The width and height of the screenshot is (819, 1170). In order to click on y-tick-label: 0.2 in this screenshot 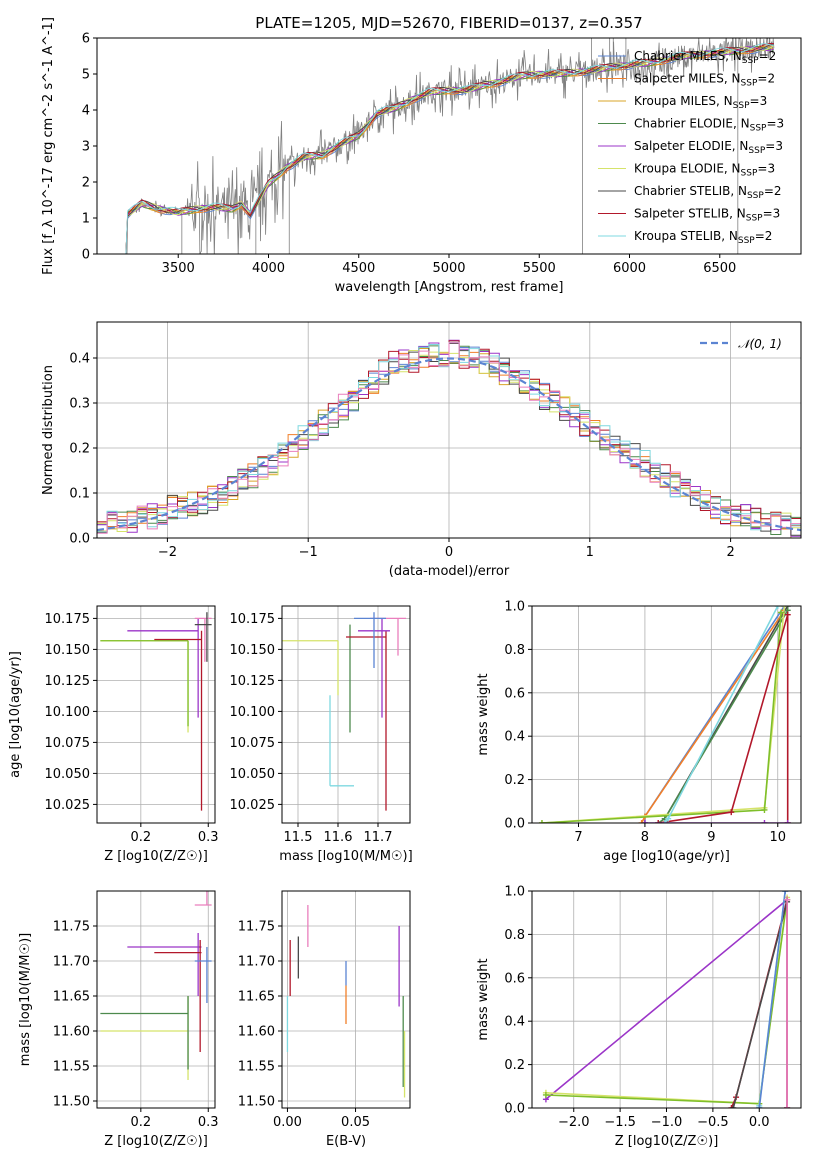, I will do `click(79, 449)`.